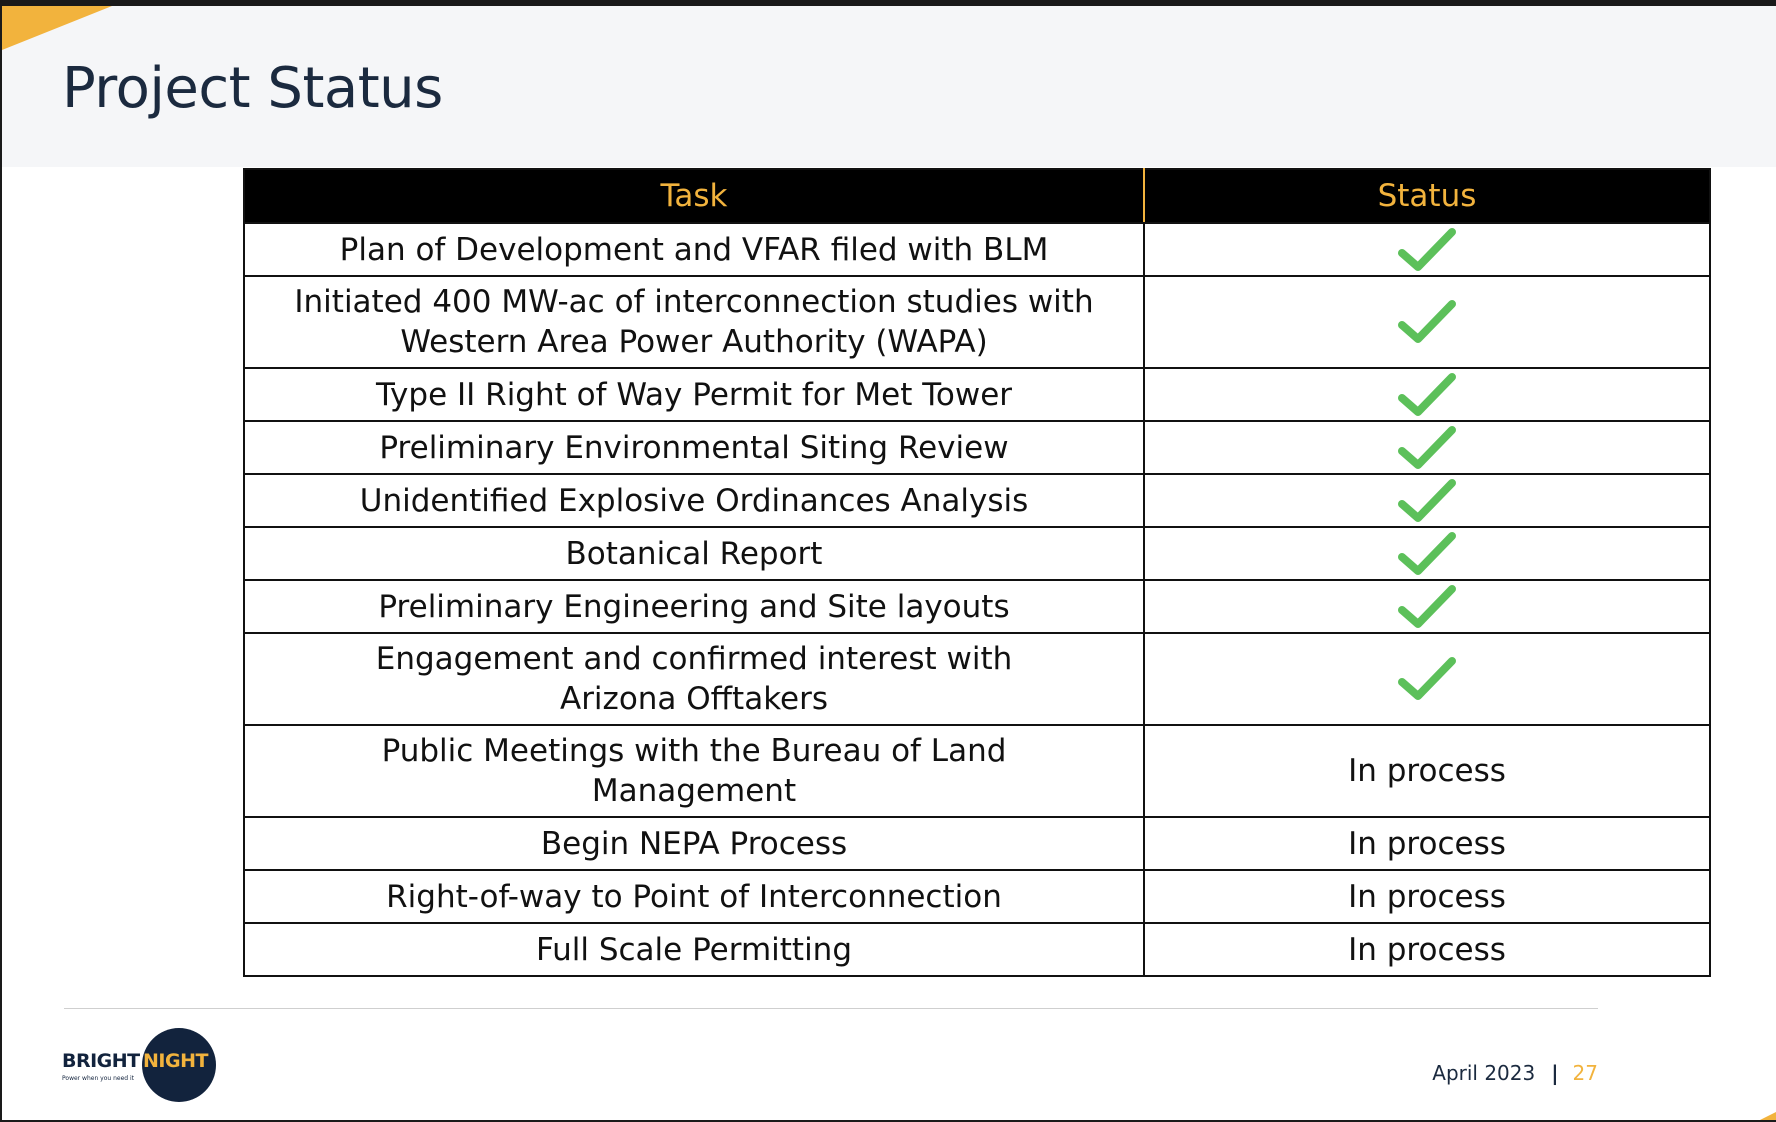 Image resolution: width=1776 pixels, height=1122 pixels. I want to click on task-cell: Preliminary Environmental Siting Review, so click(694, 447).